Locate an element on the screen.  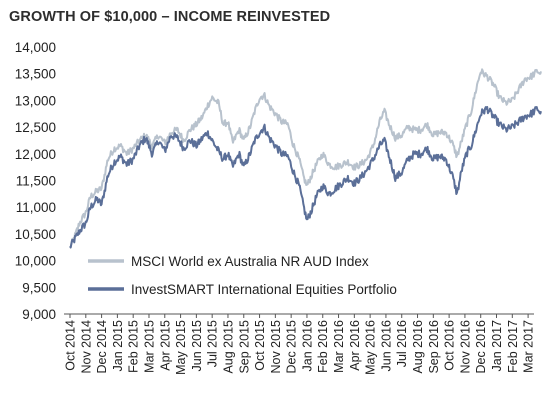
x-tick-label: Oct 2015 is located at coordinates (260, 345).